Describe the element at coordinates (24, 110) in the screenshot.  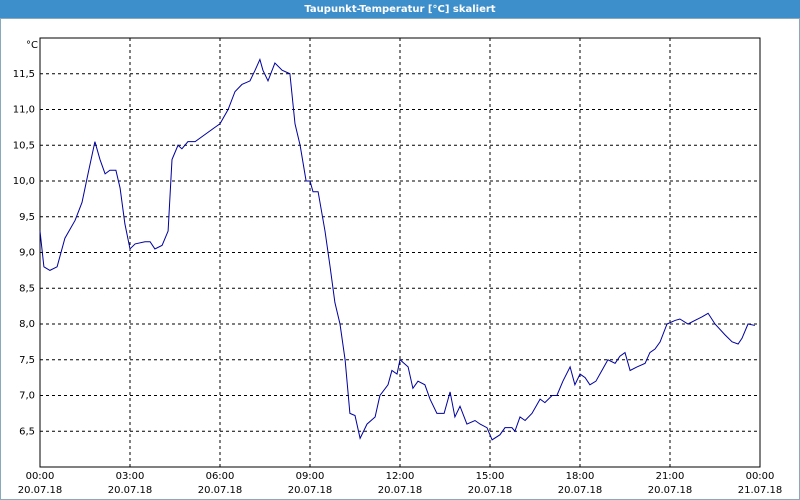
I see `y-tick-label: 11,0` at that location.